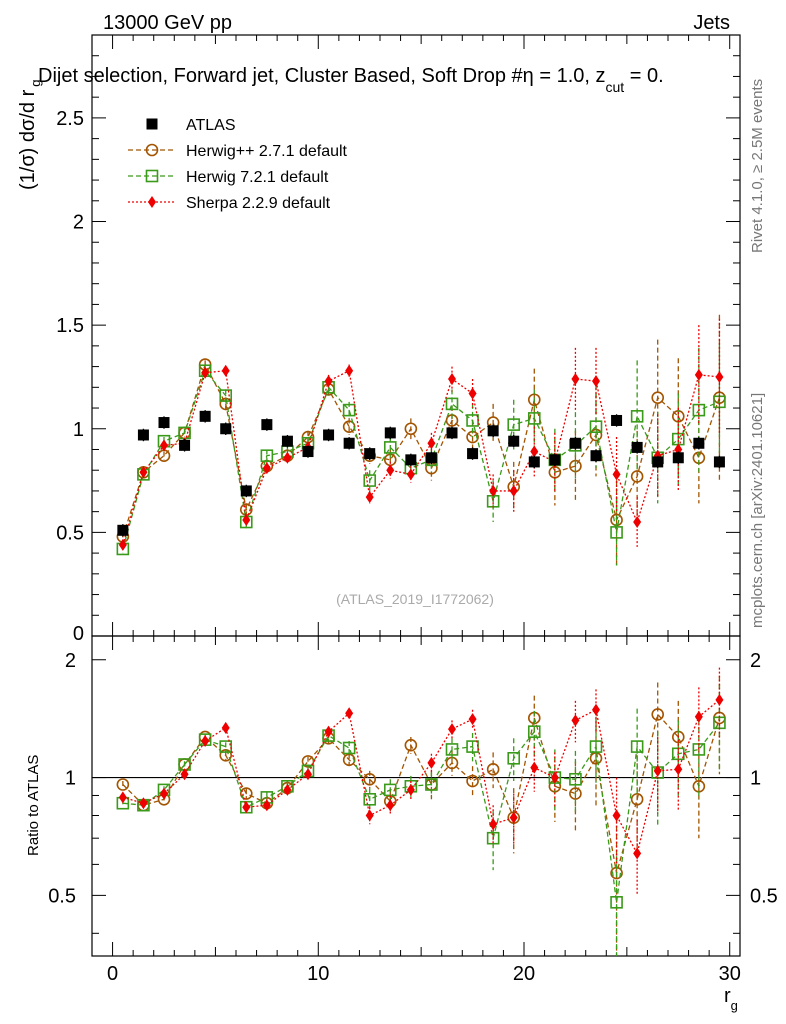 The image size is (786, 1024). Describe the element at coordinates (152, 150) in the screenshot. I see `legend-marker` at that location.